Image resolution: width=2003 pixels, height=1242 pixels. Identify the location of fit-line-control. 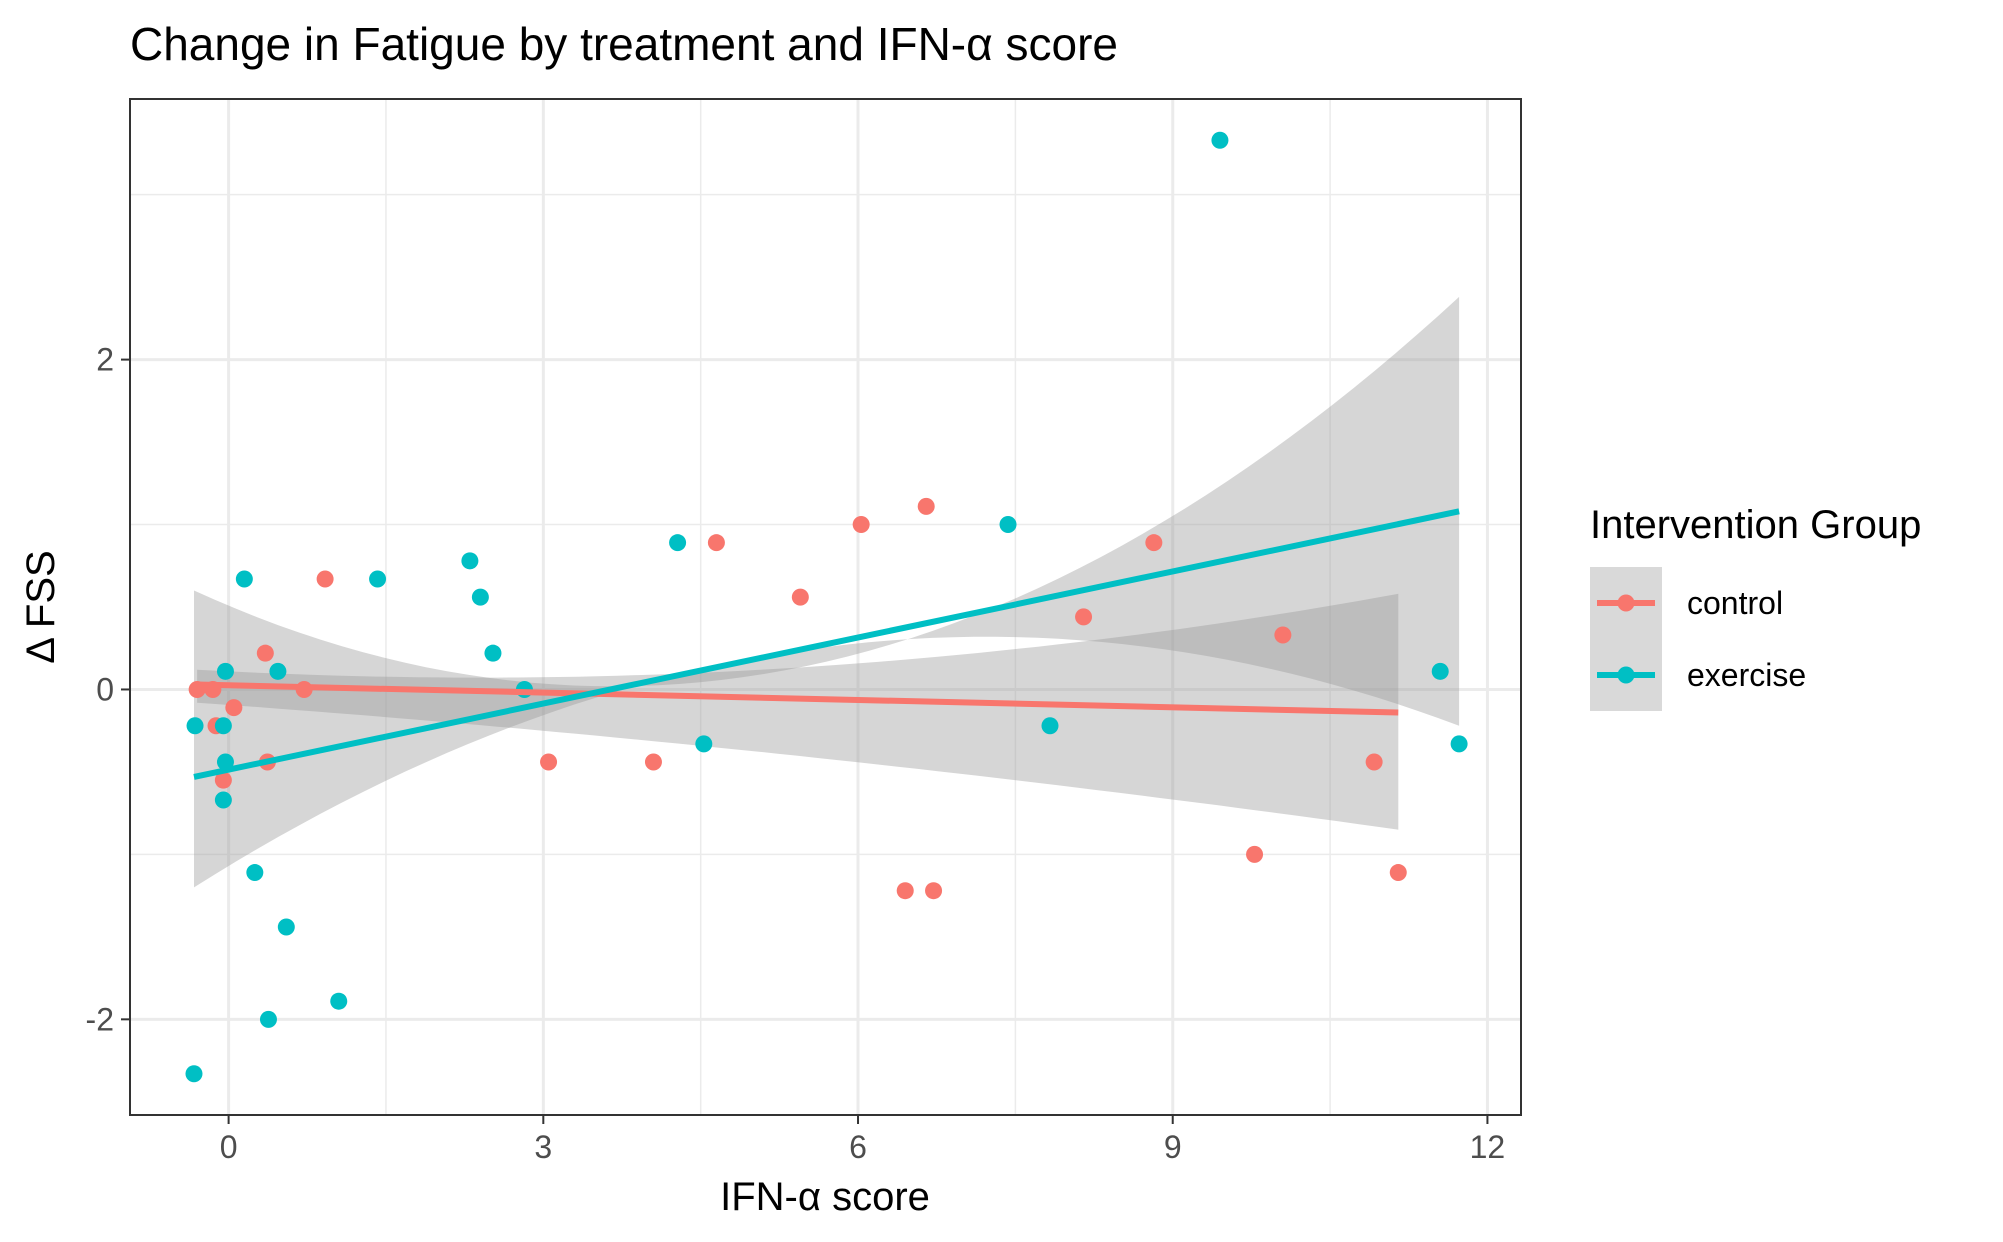
(798, 698).